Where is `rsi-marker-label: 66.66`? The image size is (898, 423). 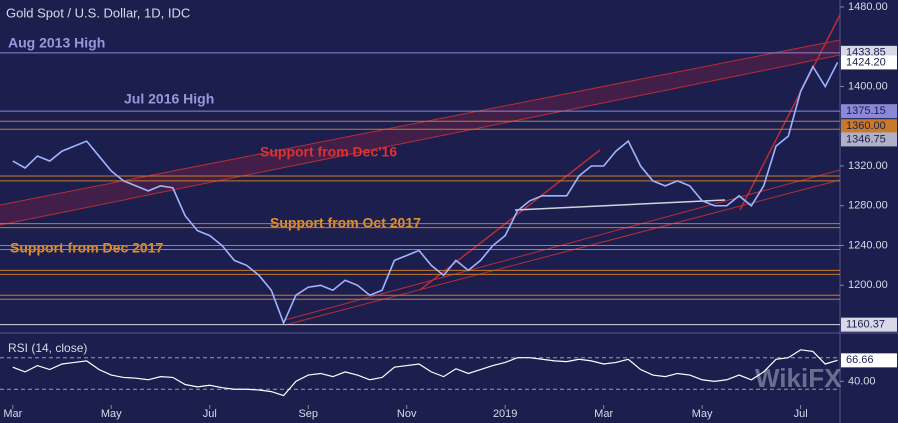 rsi-marker-label: 66.66 is located at coordinates (860, 360).